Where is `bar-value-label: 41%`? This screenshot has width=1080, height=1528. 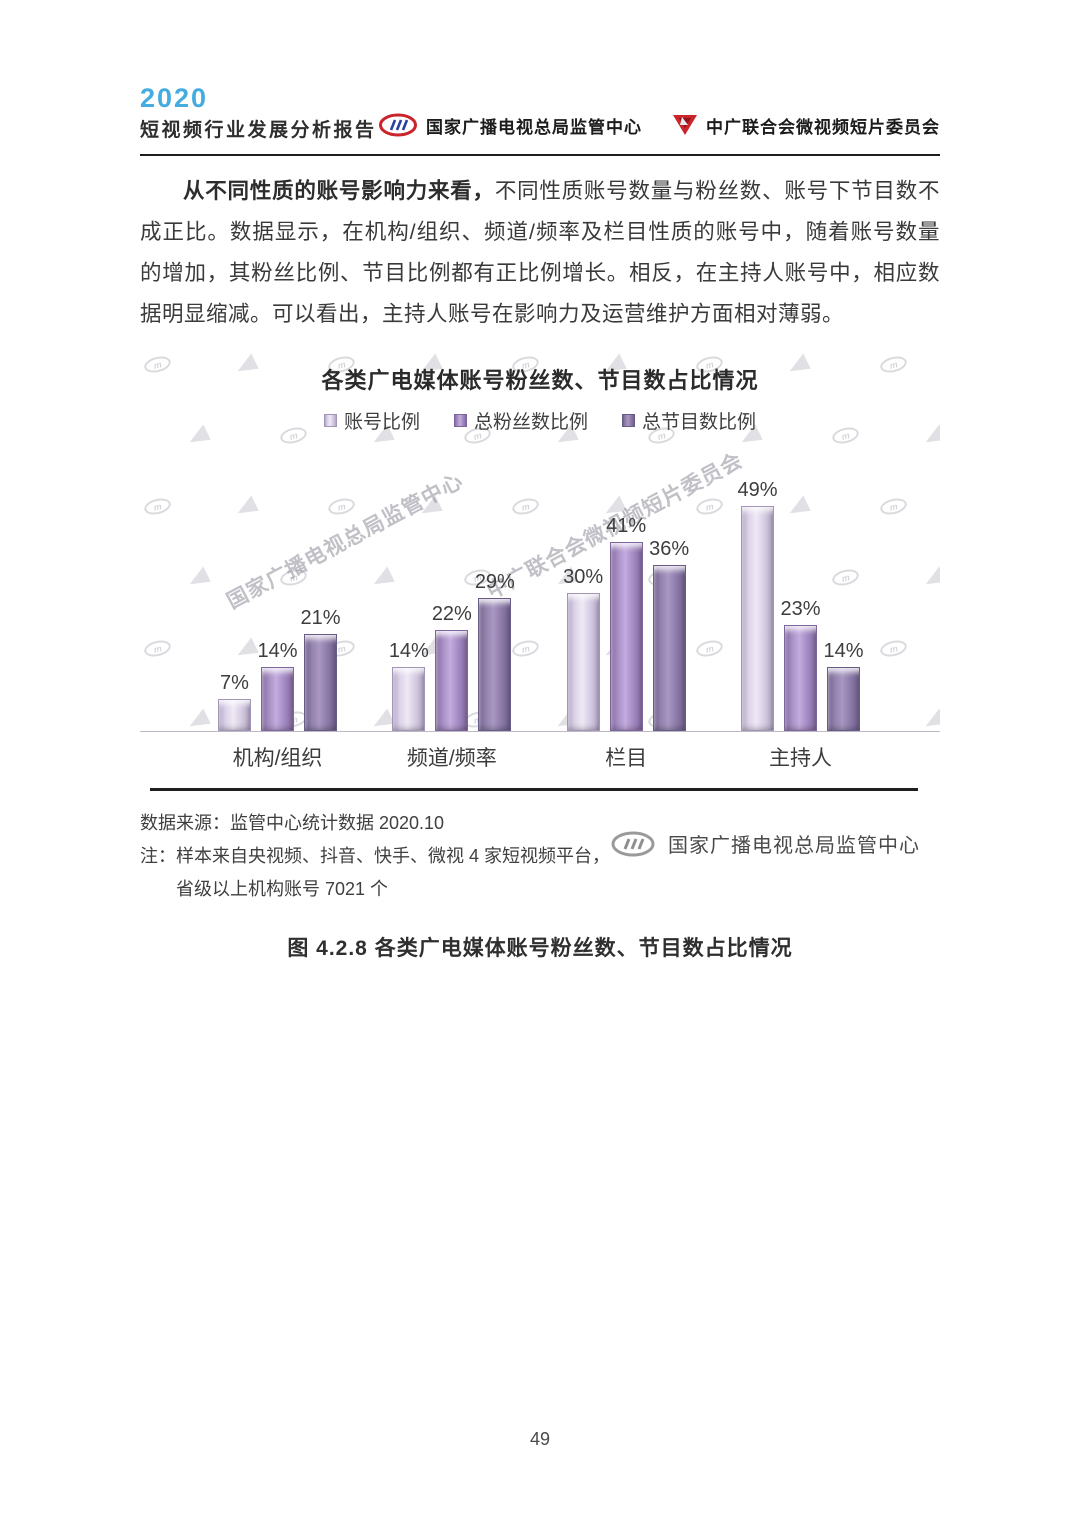 bar-value-label: 41% is located at coordinates (626, 526).